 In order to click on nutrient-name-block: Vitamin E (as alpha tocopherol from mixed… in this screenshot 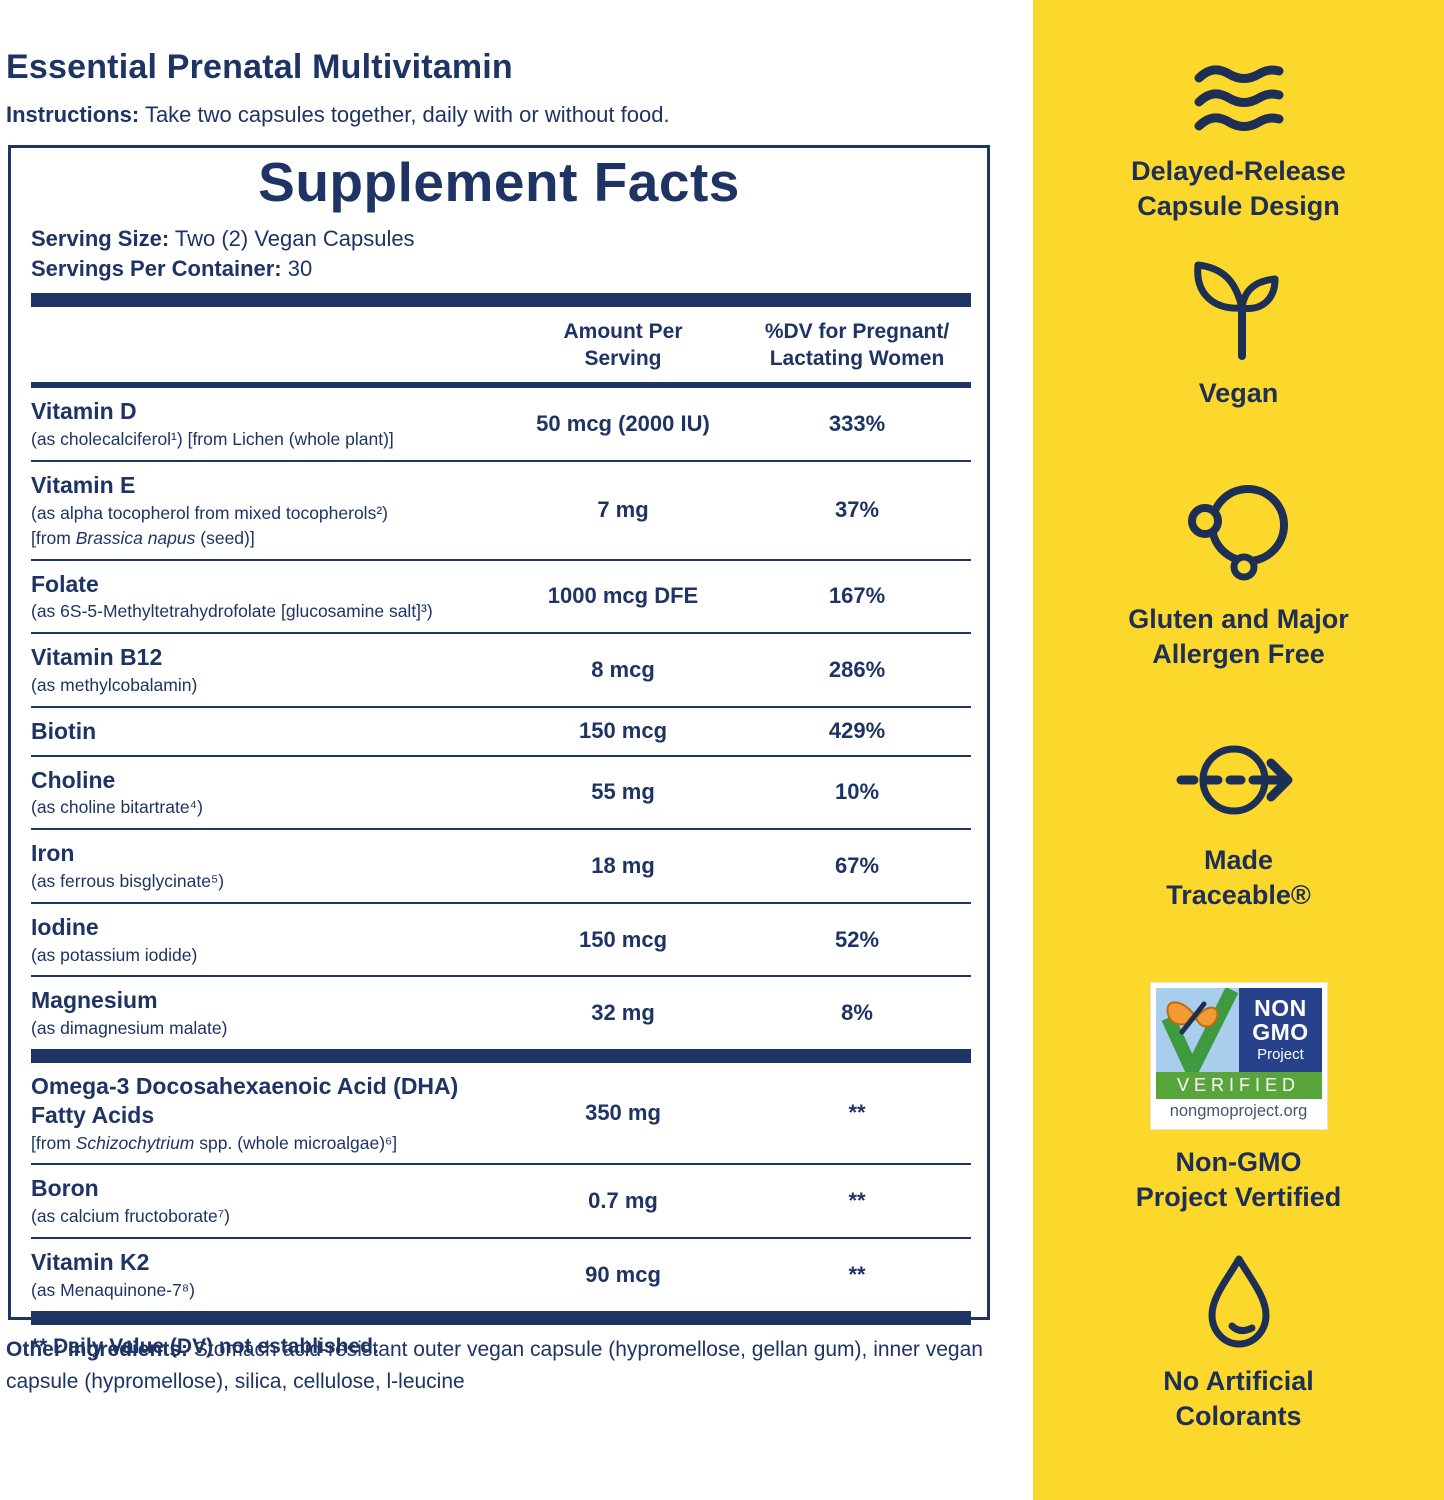, I will do `click(267, 510)`.